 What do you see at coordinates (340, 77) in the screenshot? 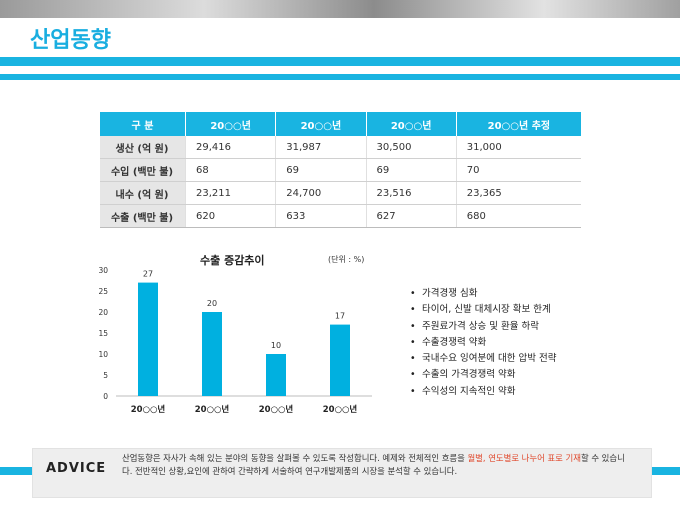
I see `header-stripe-thin` at bounding box center [340, 77].